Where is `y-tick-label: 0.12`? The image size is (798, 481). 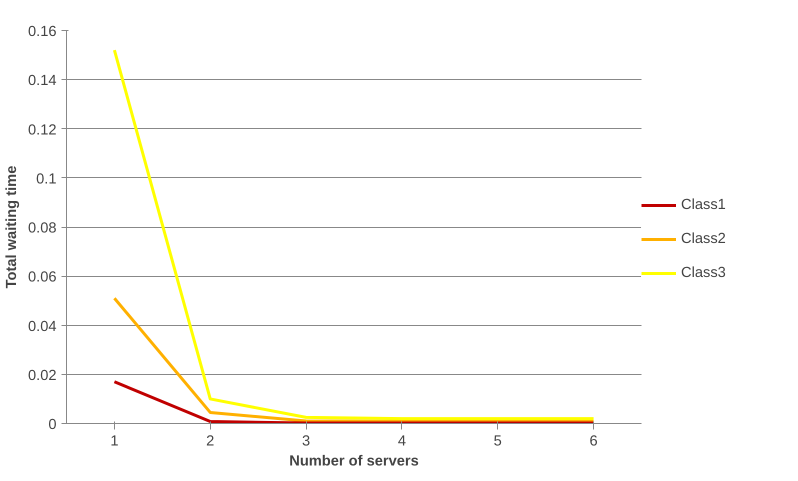 y-tick-label: 0.12 is located at coordinates (42, 130).